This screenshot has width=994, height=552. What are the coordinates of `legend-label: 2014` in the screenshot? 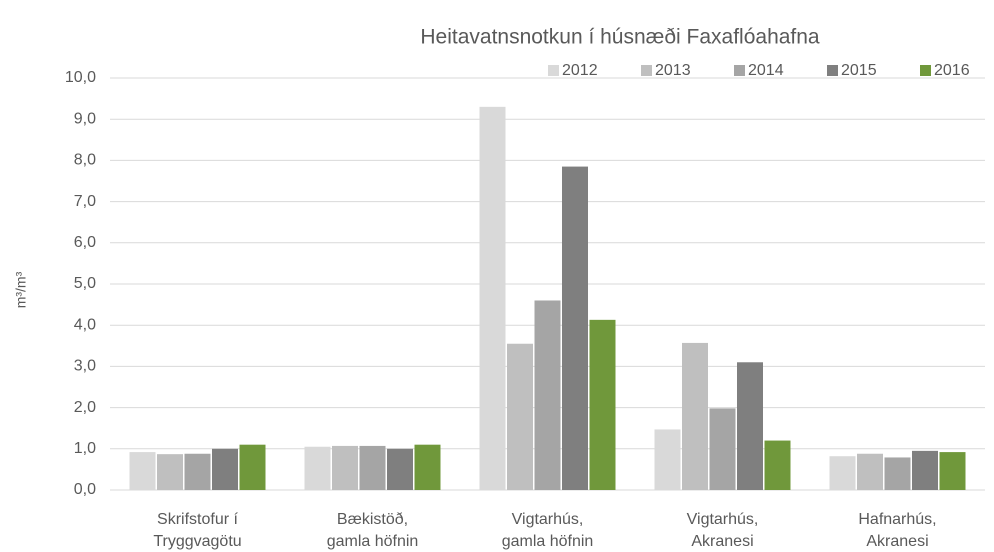 It's located at (766, 70).